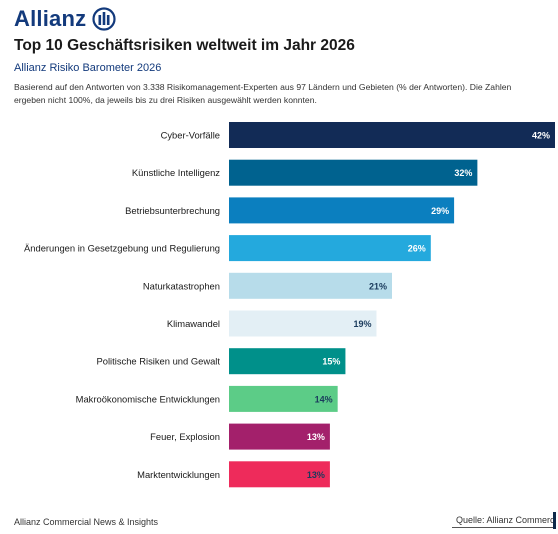 This screenshot has width=558, height=534. Describe the element at coordinates (50, 18) in the screenshot. I see `brand-name: Allianz` at that location.